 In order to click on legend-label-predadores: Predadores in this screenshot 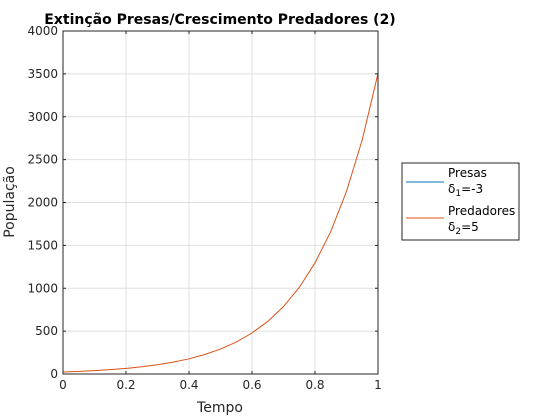, I will do `click(481, 211)`.